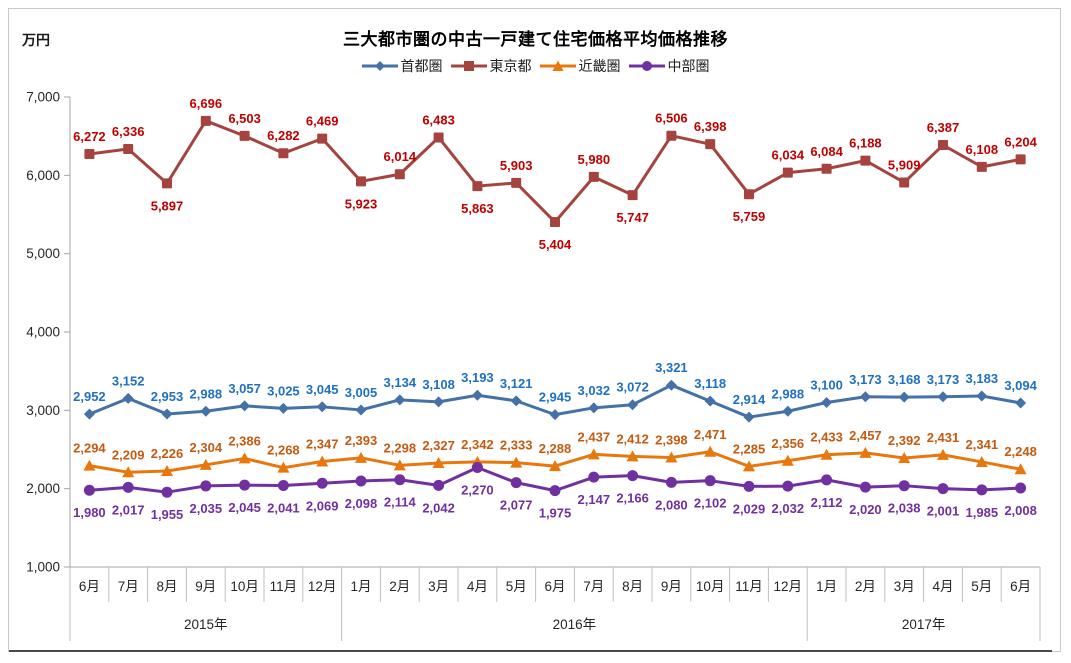  Describe the element at coordinates (671, 367) in the screenshot. I see `data-label-shutoken: 3,321` at that location.